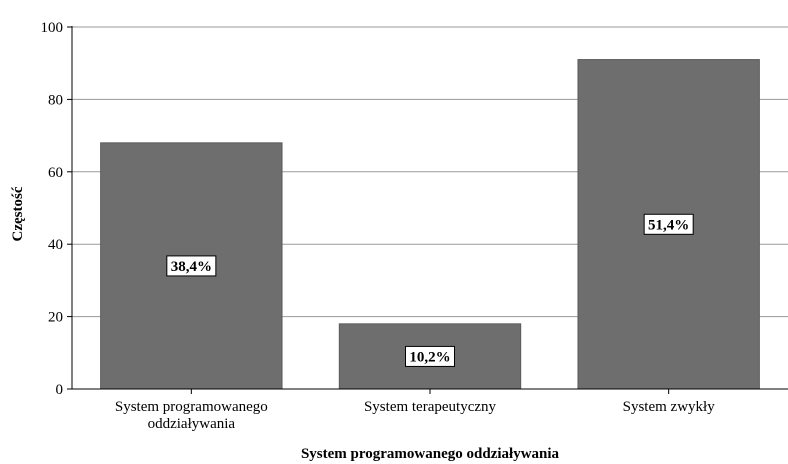 The image size is (788, 464). I want to click on data-label: 10,2%, so click(430, 356).